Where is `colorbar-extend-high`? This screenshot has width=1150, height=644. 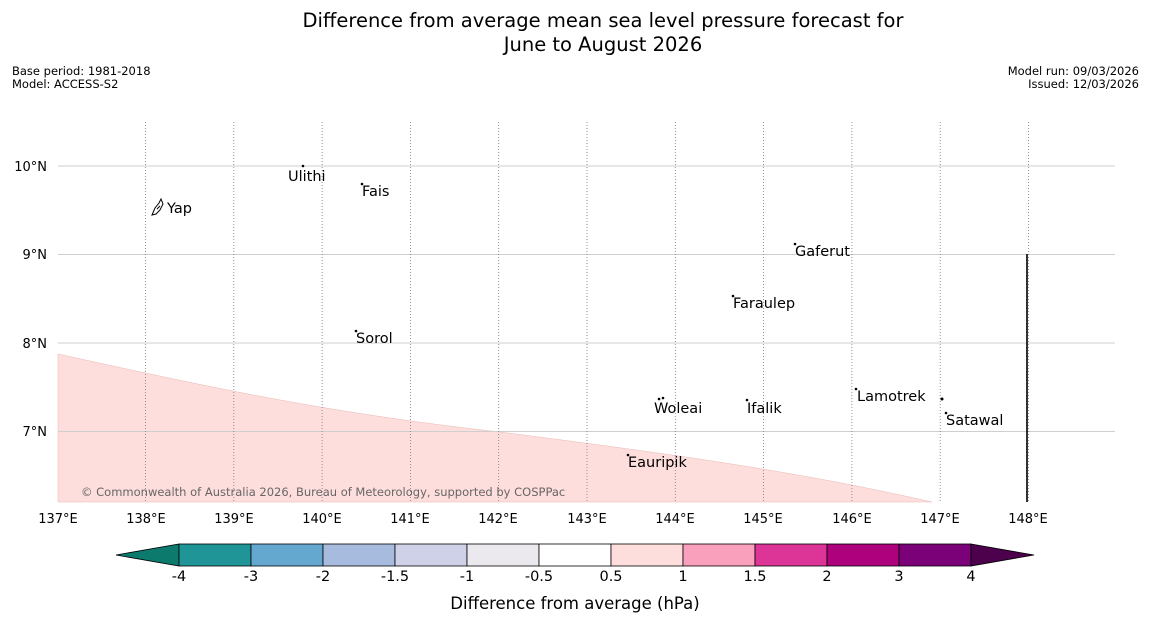 colorbar-extend-high is located at coordinates (1002, 555).